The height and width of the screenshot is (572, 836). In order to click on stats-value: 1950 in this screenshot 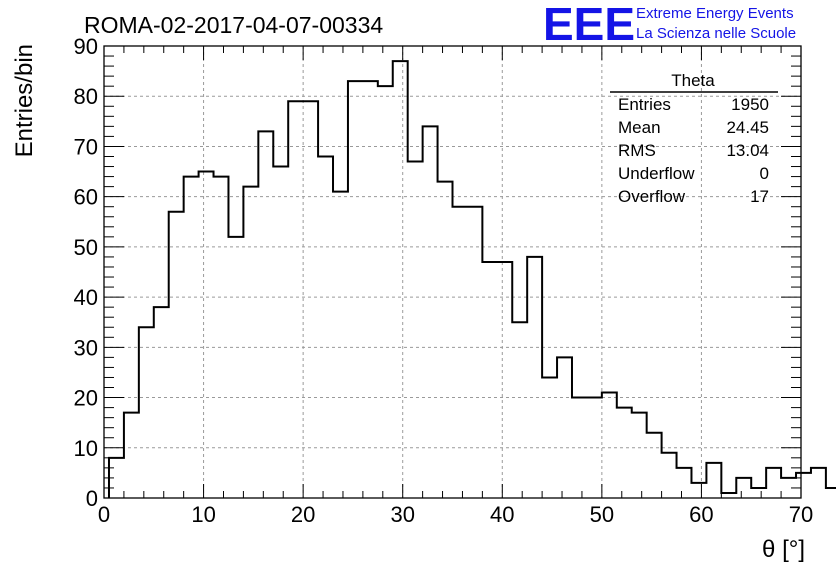, I will do `click(750, 104)`.